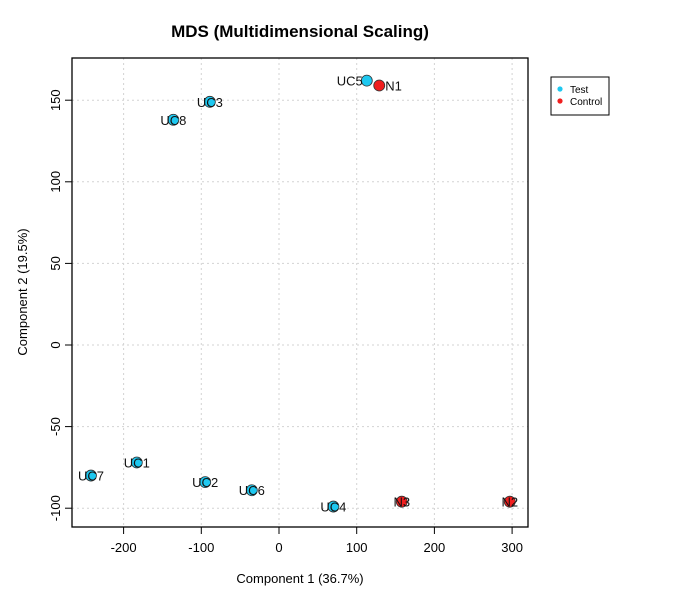  I want to click on legend-label: Test, so click(579, 90).